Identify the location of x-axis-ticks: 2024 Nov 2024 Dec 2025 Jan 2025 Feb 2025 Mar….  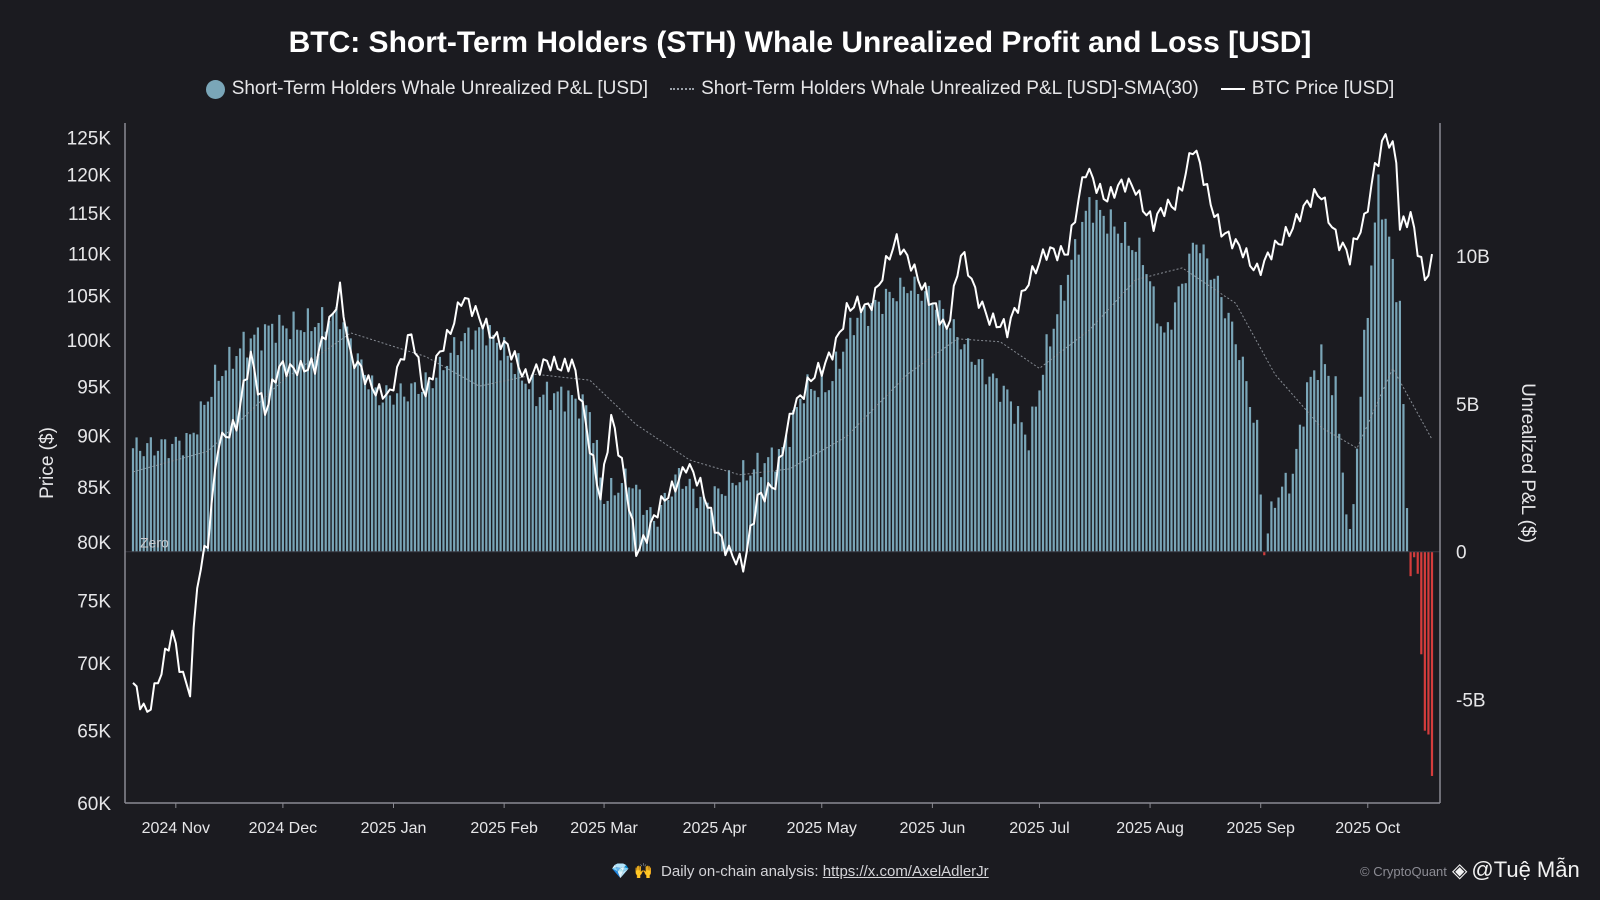
(771, 820).